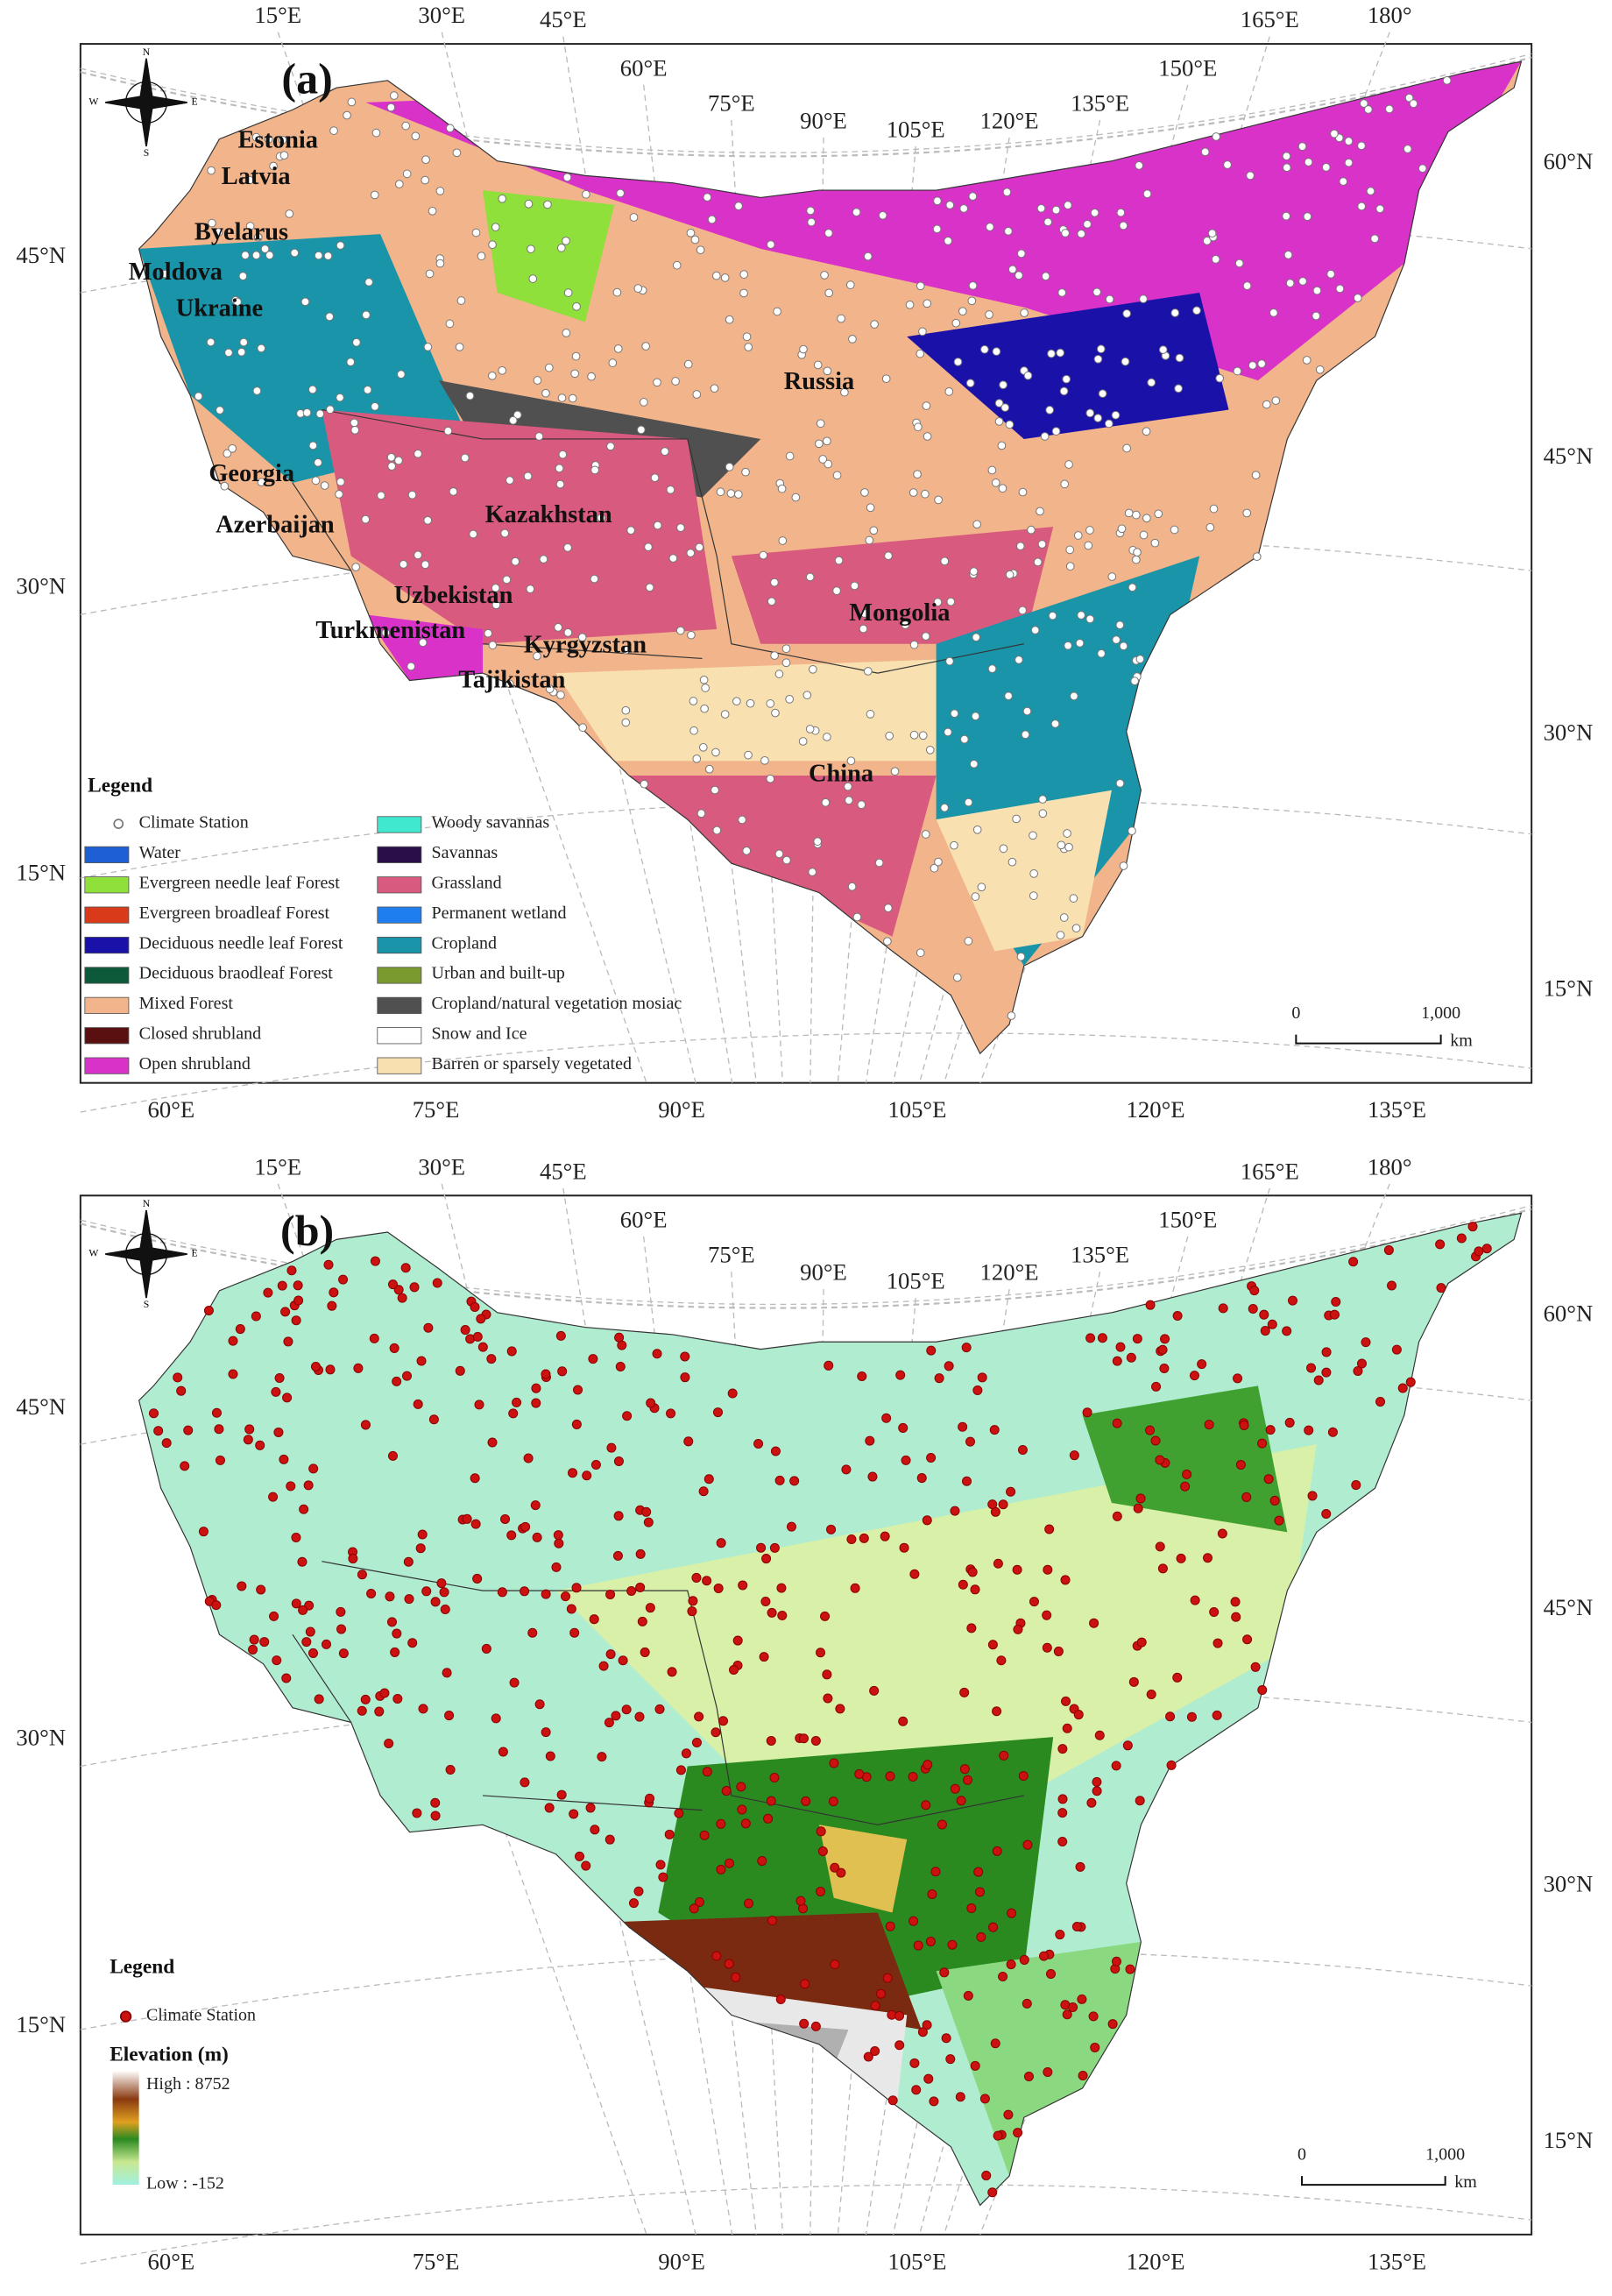 The width and height of the screenshot is (1612, 2296). I want to click on scale-start: 0, so click(1295, 1013).